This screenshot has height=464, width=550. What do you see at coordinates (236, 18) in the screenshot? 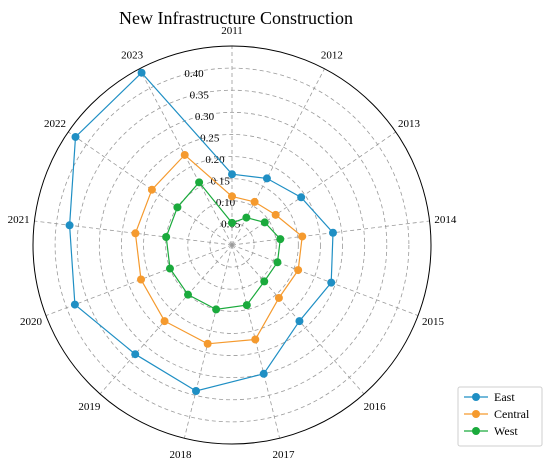
I see `chart-title: New Infrastructure Construction` at bounding box center [236, 18].